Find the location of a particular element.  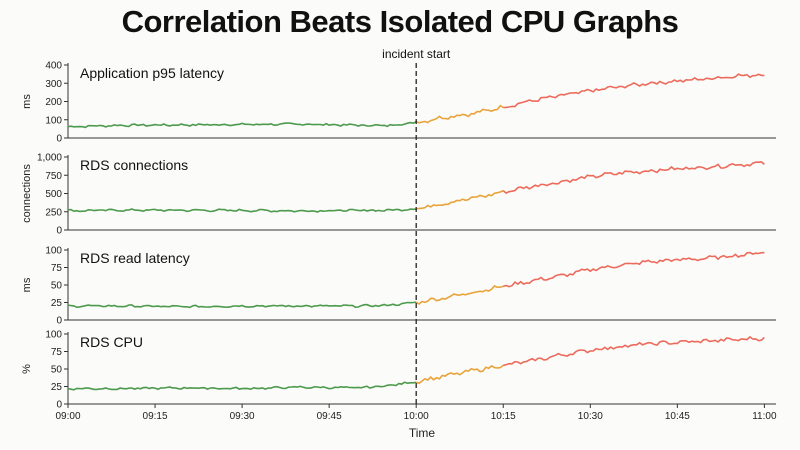

panel-3-series-ramp is located at coordinates (459, 295).